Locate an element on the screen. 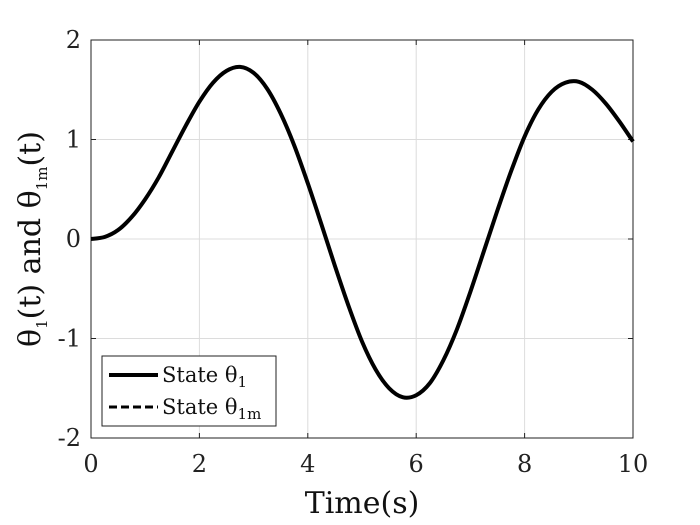  y-tick-labels: -2 -1 0 1 2 is located at coordinates (69, 239).